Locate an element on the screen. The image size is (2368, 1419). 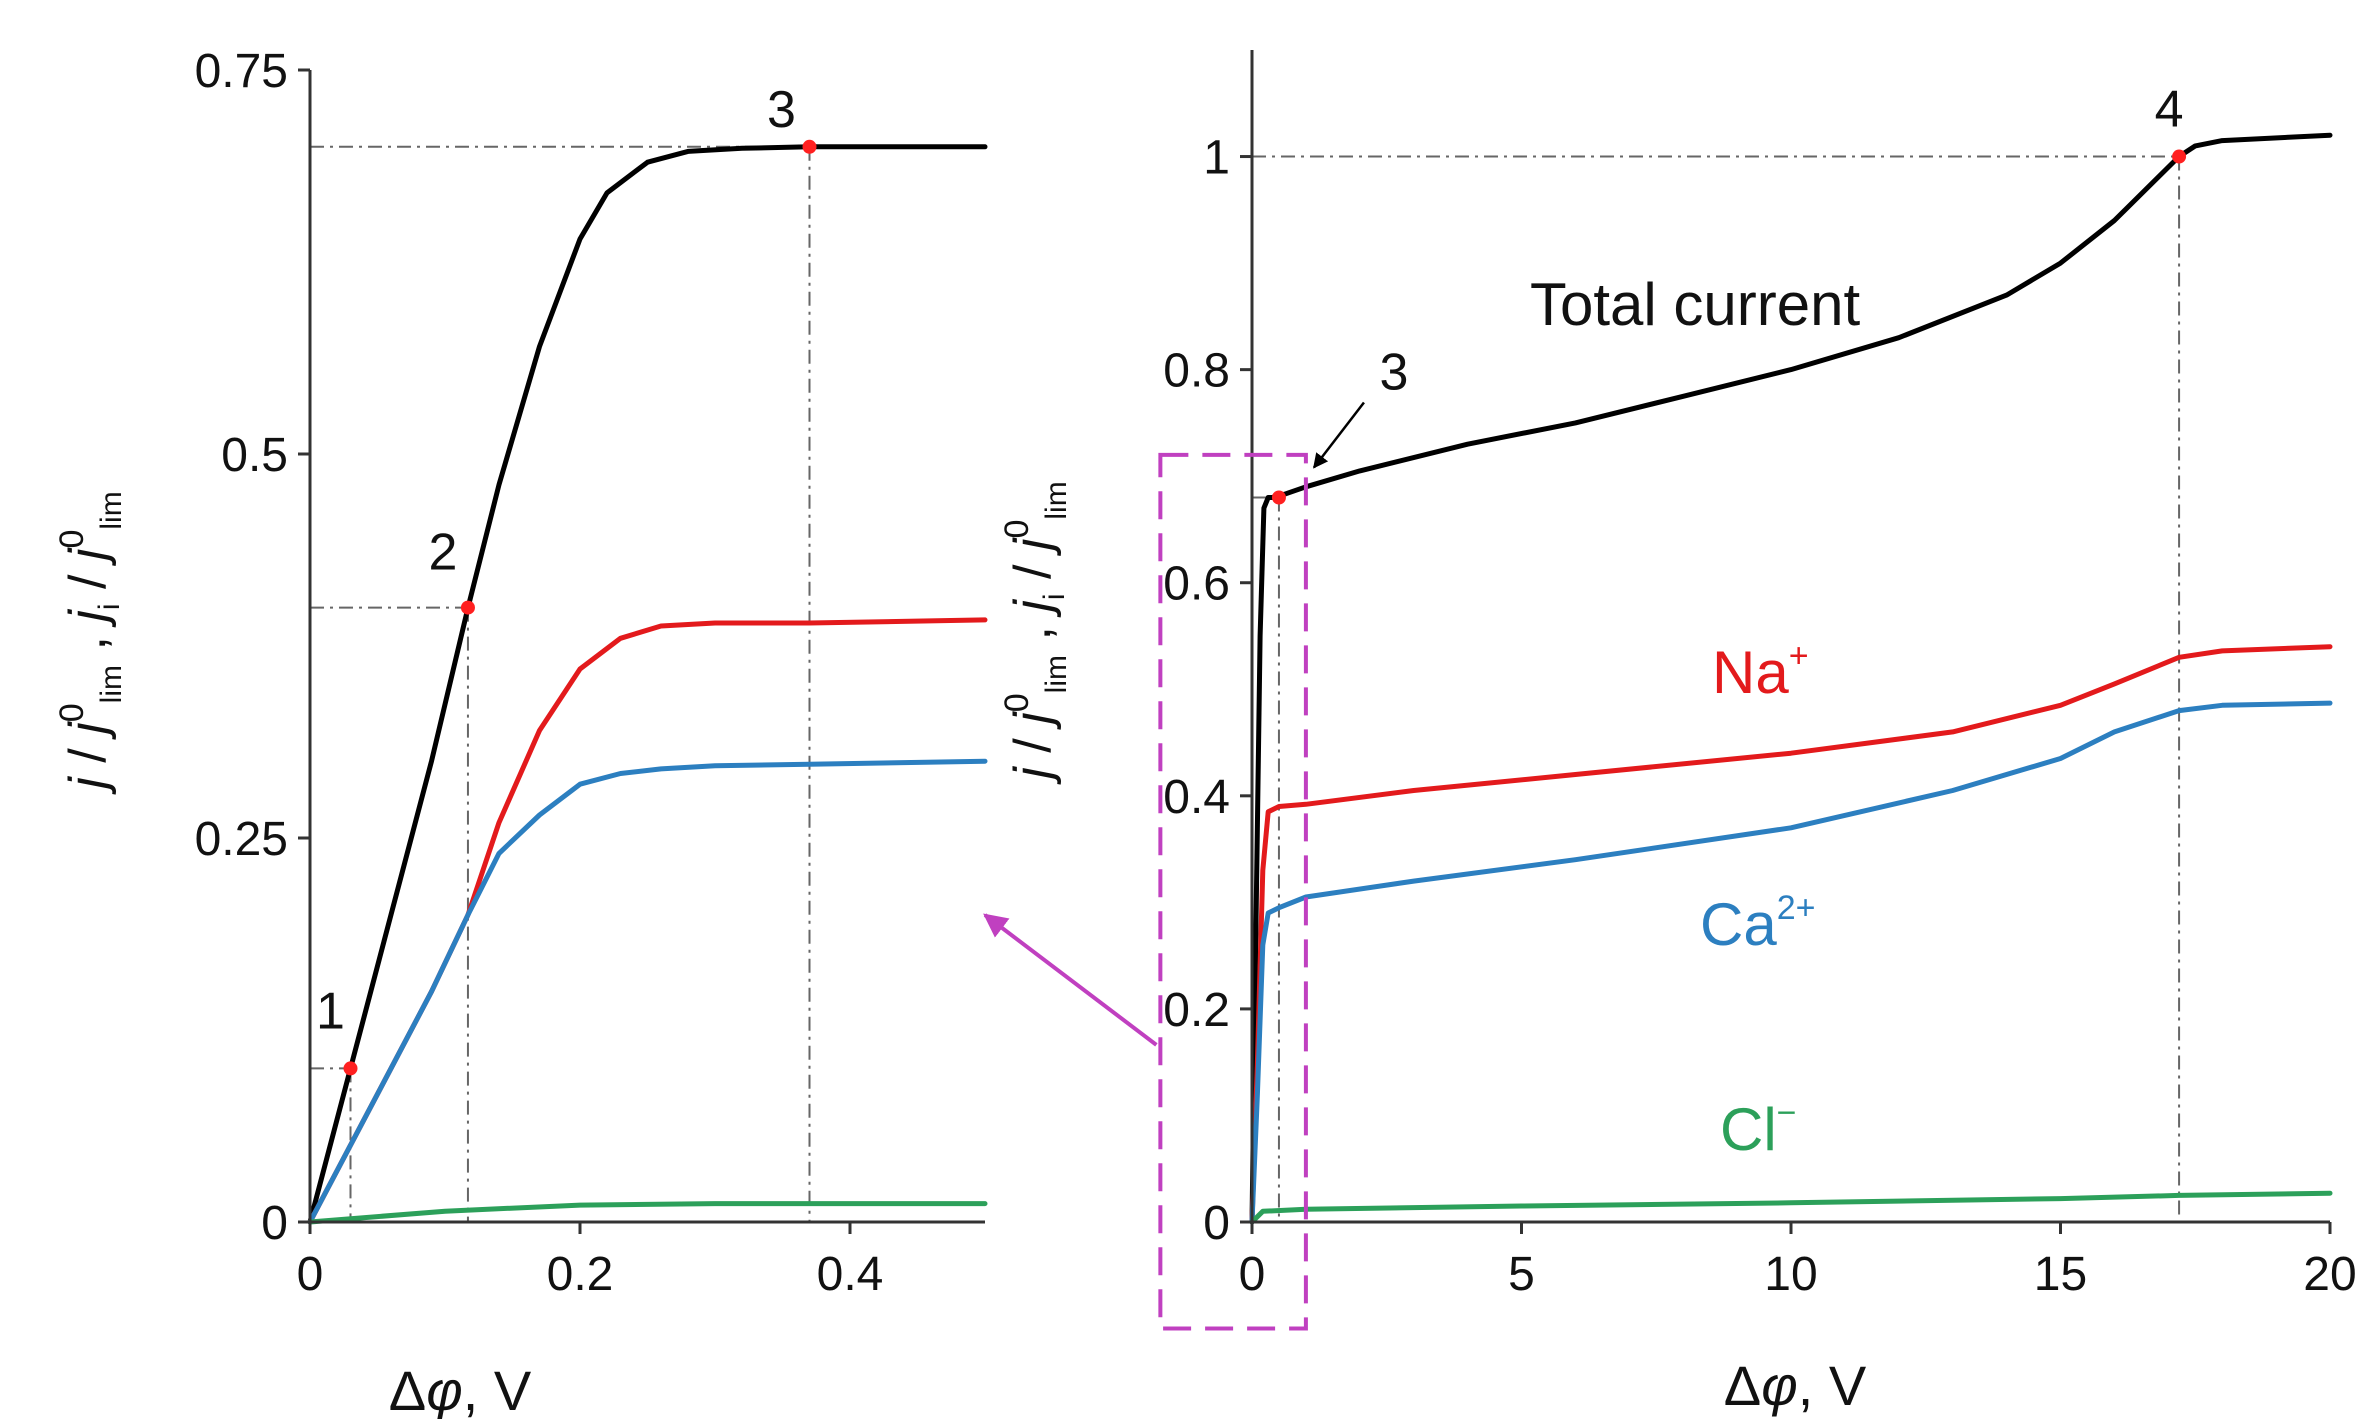
right-annotations is located at coordinates (1174, 866).